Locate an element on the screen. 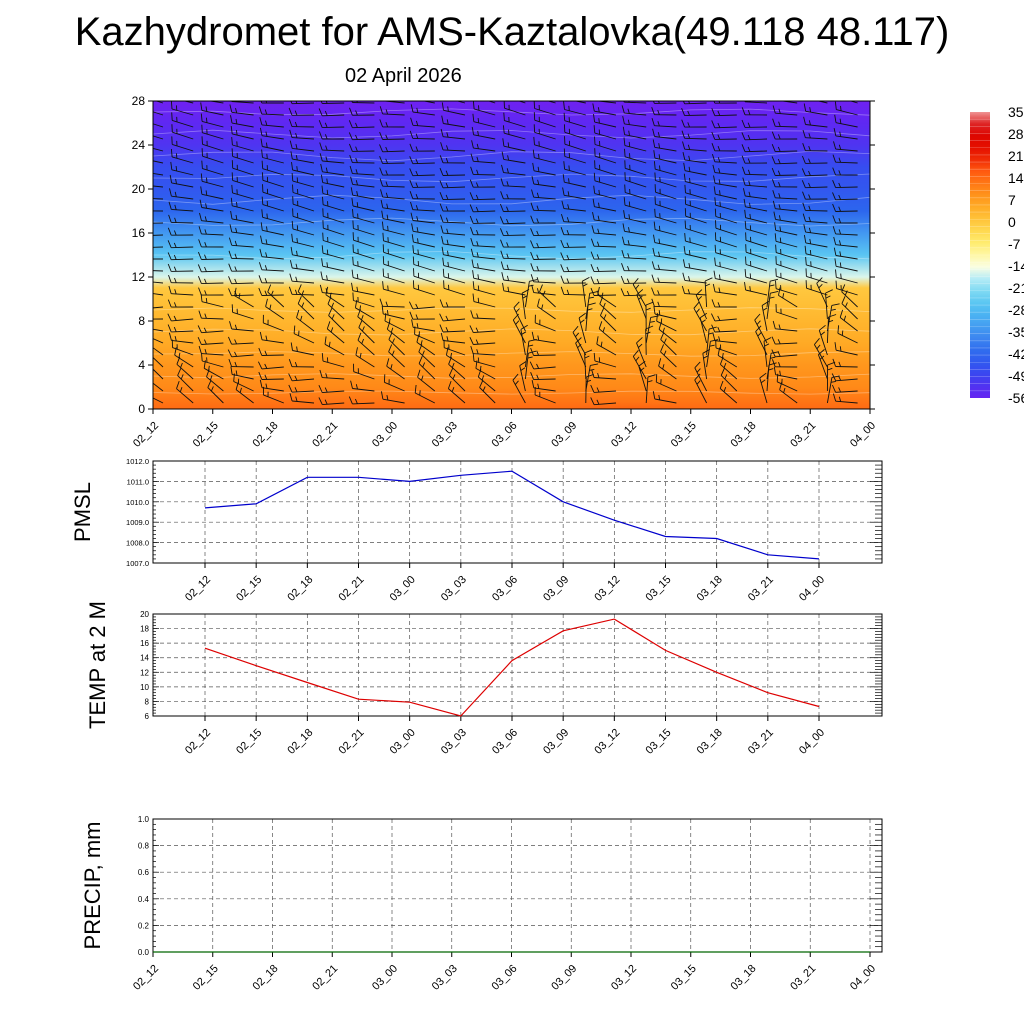  ytick-label: 1.0 is located at coordinates (144, 819).